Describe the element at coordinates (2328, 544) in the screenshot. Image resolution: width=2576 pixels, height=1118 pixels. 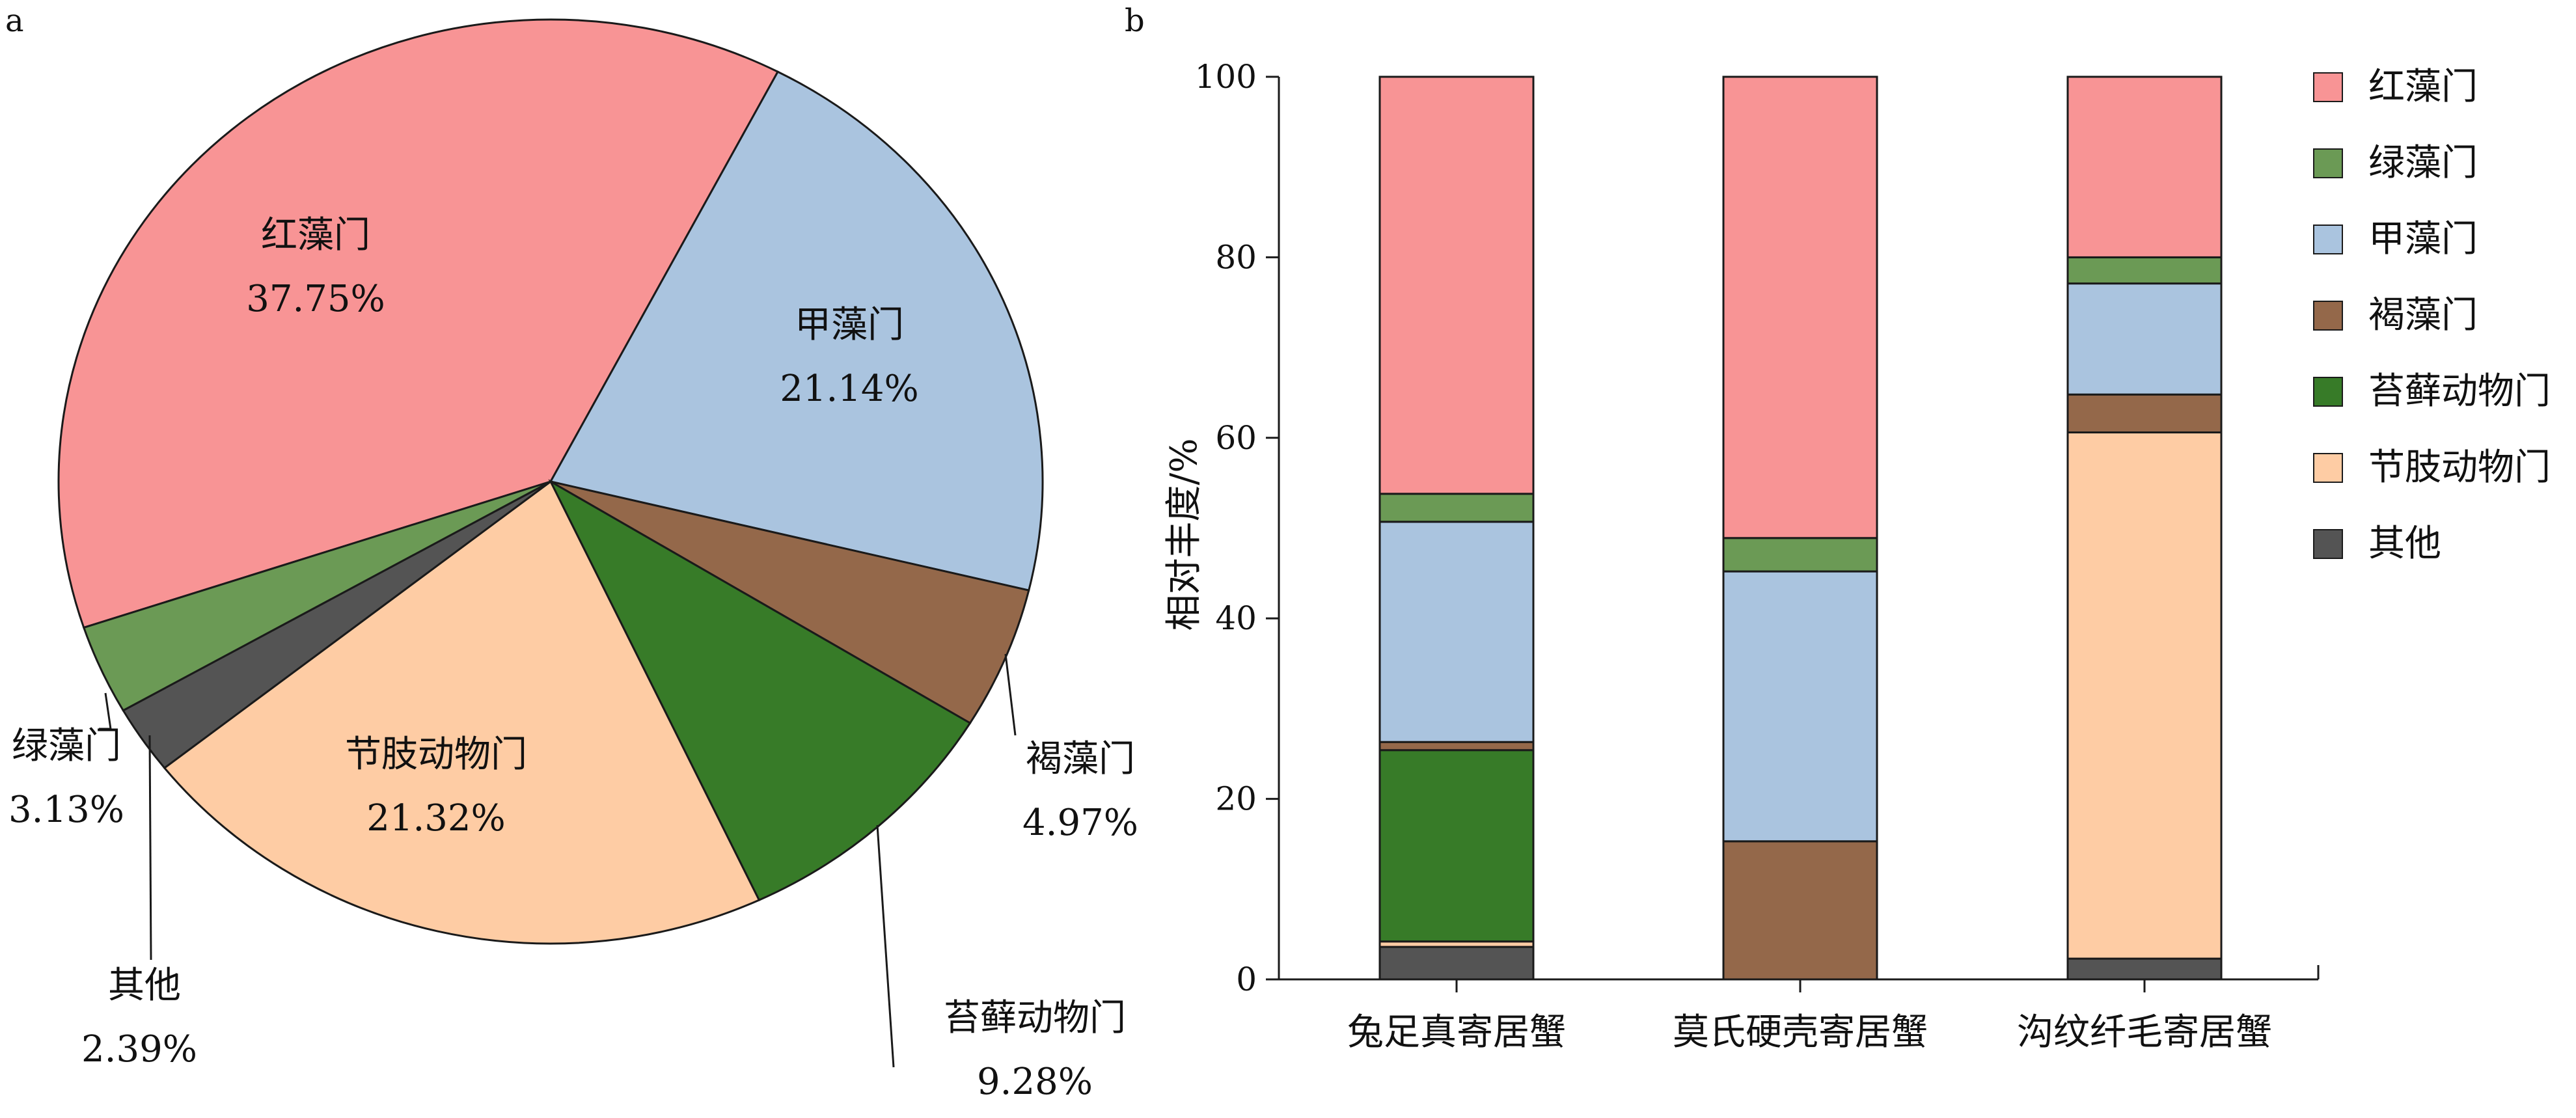
I see `legend-swatch-e585b6e4bb96` at that location.